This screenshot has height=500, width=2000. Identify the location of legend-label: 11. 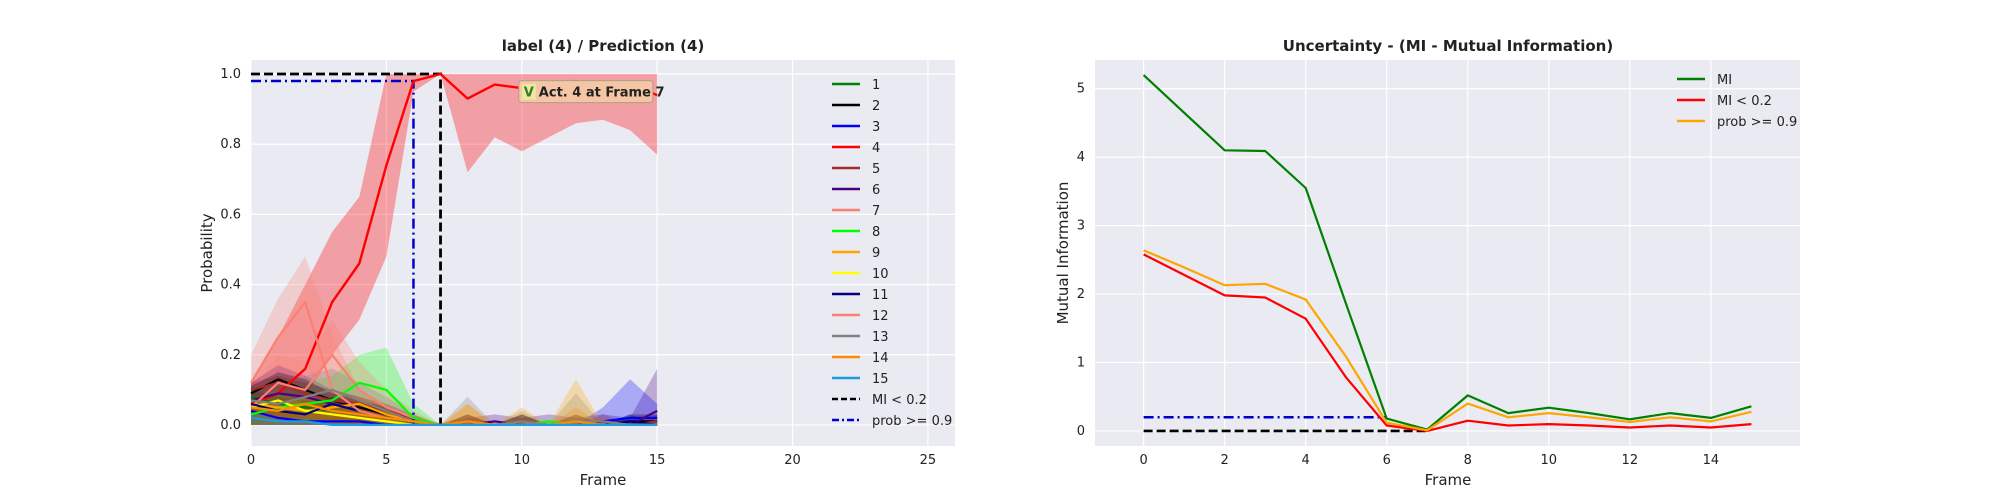
(880, 295).